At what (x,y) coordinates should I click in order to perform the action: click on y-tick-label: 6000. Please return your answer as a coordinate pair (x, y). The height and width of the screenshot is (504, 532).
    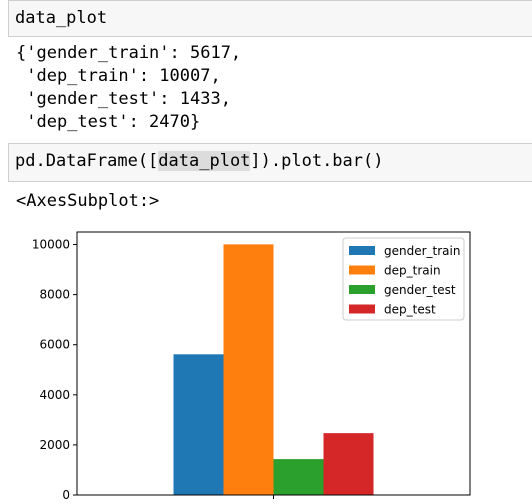
    Looking at the image, I should click on (54, 345).